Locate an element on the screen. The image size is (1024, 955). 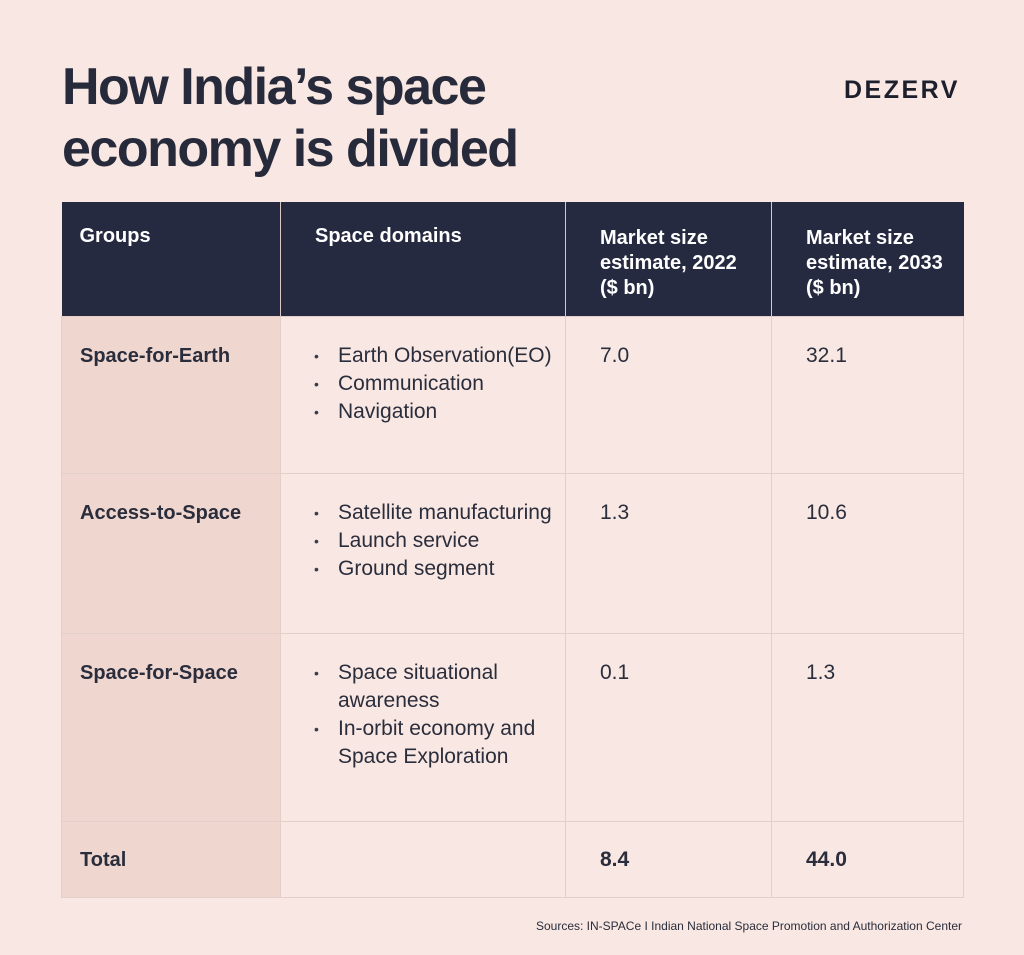
total-row: Total 8.4 44.0 is located at coordinates (512, 859).